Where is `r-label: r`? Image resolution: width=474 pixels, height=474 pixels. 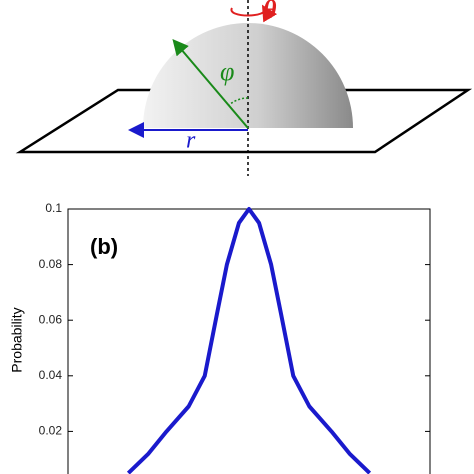 r-label: r is located at coordinates (191, 141).